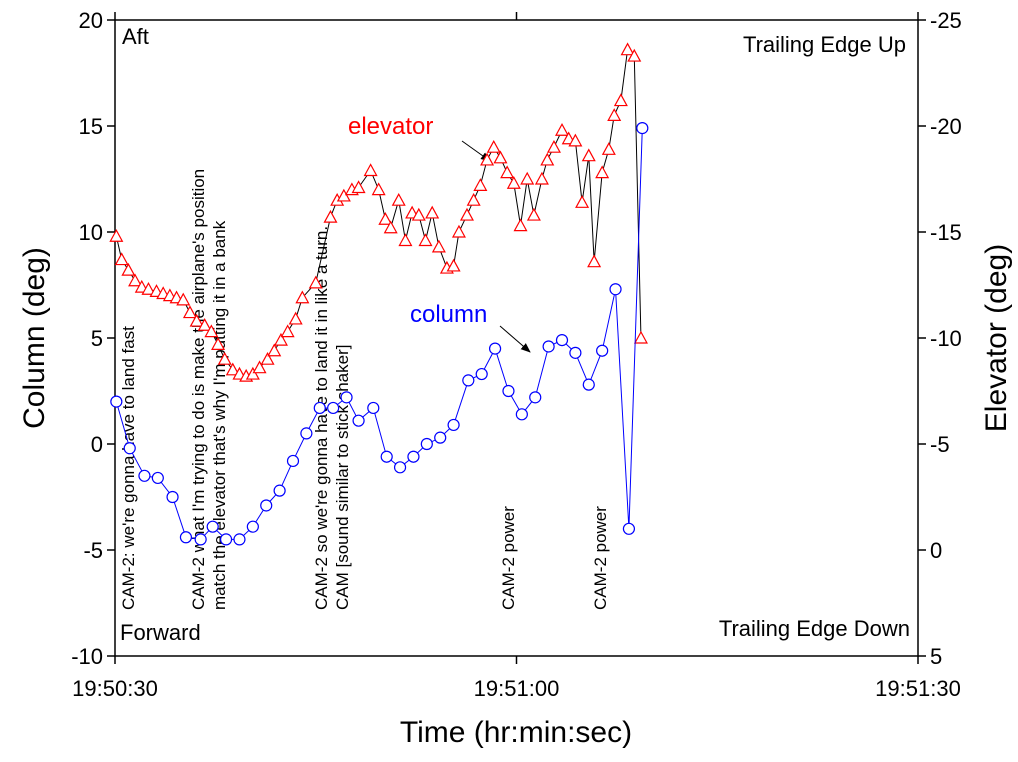  I want to click on annotation: CAM-2: we're gonna have to land fast, so click(128, 468).